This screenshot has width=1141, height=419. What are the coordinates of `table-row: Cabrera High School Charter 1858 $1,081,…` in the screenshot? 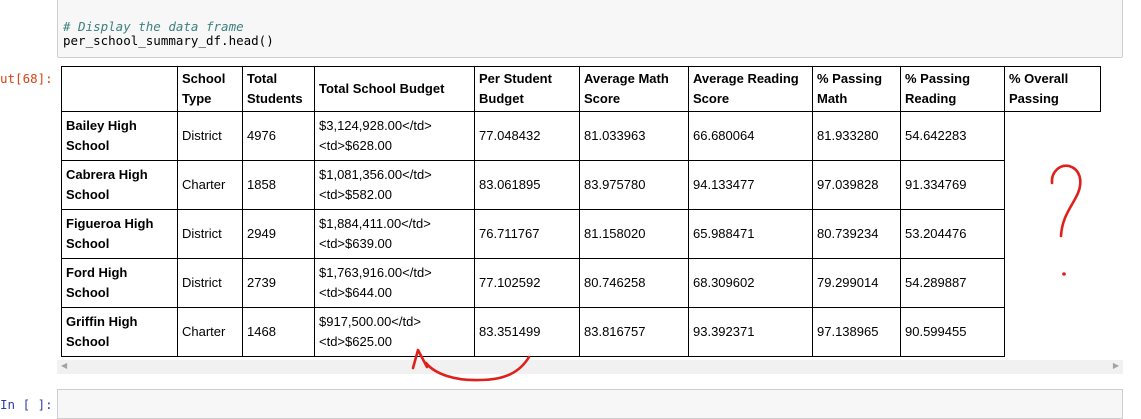 It's located at (581, 185).